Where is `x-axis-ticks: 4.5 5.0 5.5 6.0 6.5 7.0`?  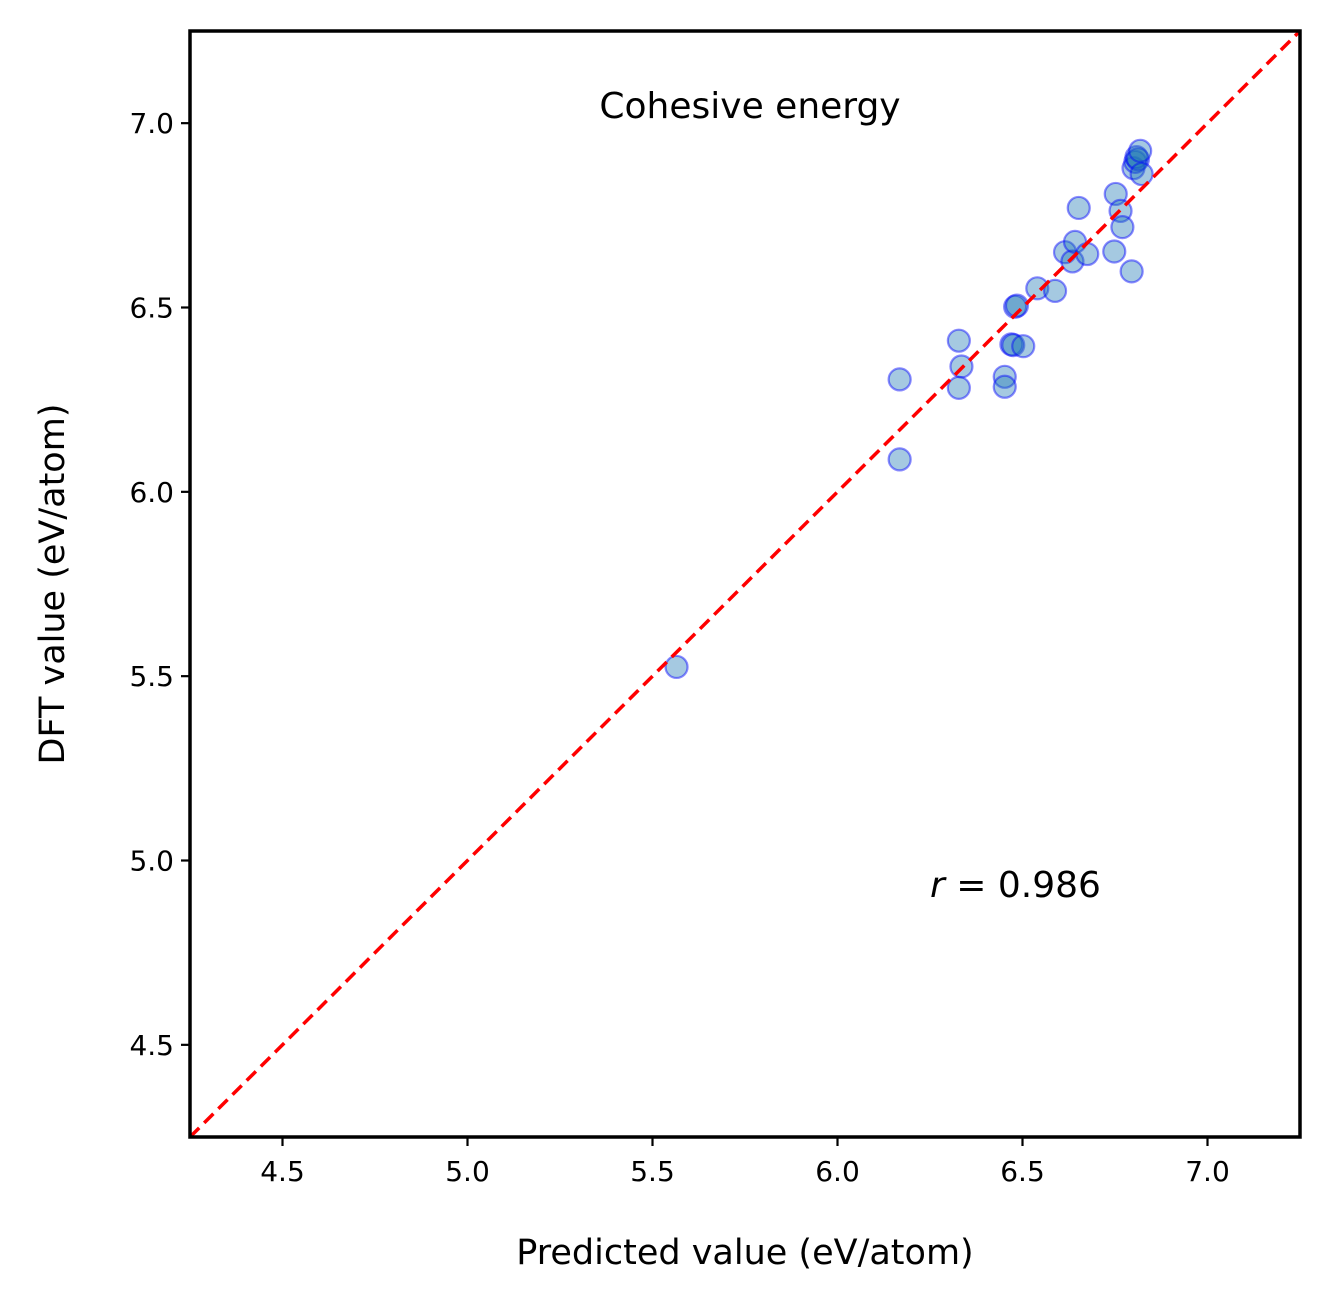
x-axis-ticks: 4.5 5.0 5.5 6.0 6.5 7.0 is located at coordinates (745, 1162).